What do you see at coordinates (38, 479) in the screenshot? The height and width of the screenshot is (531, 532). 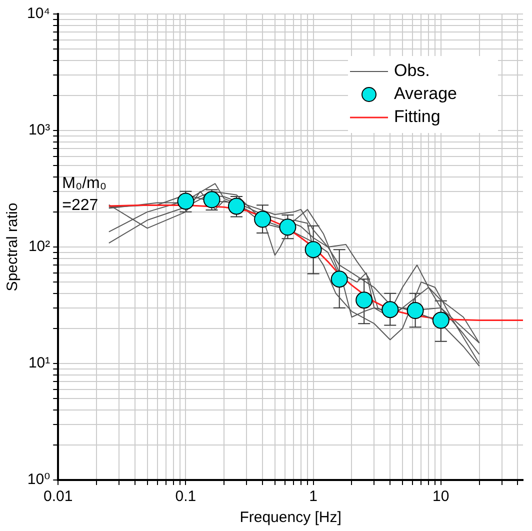 I see `y-tick-label: 10⁰` at bounding box center [38, 479].